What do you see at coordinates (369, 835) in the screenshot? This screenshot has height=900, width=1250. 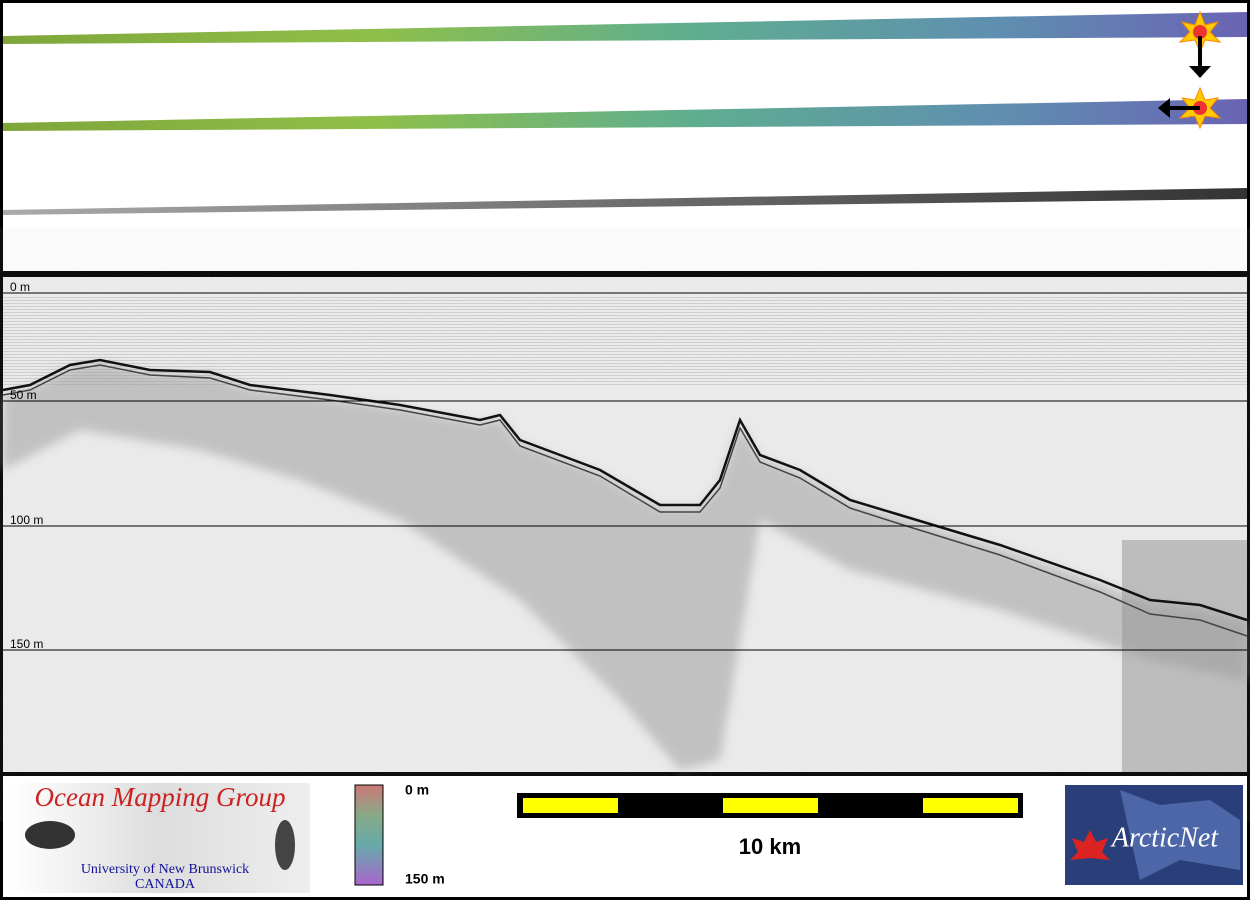 I see `colorbar` at bounding box center [369, 835].